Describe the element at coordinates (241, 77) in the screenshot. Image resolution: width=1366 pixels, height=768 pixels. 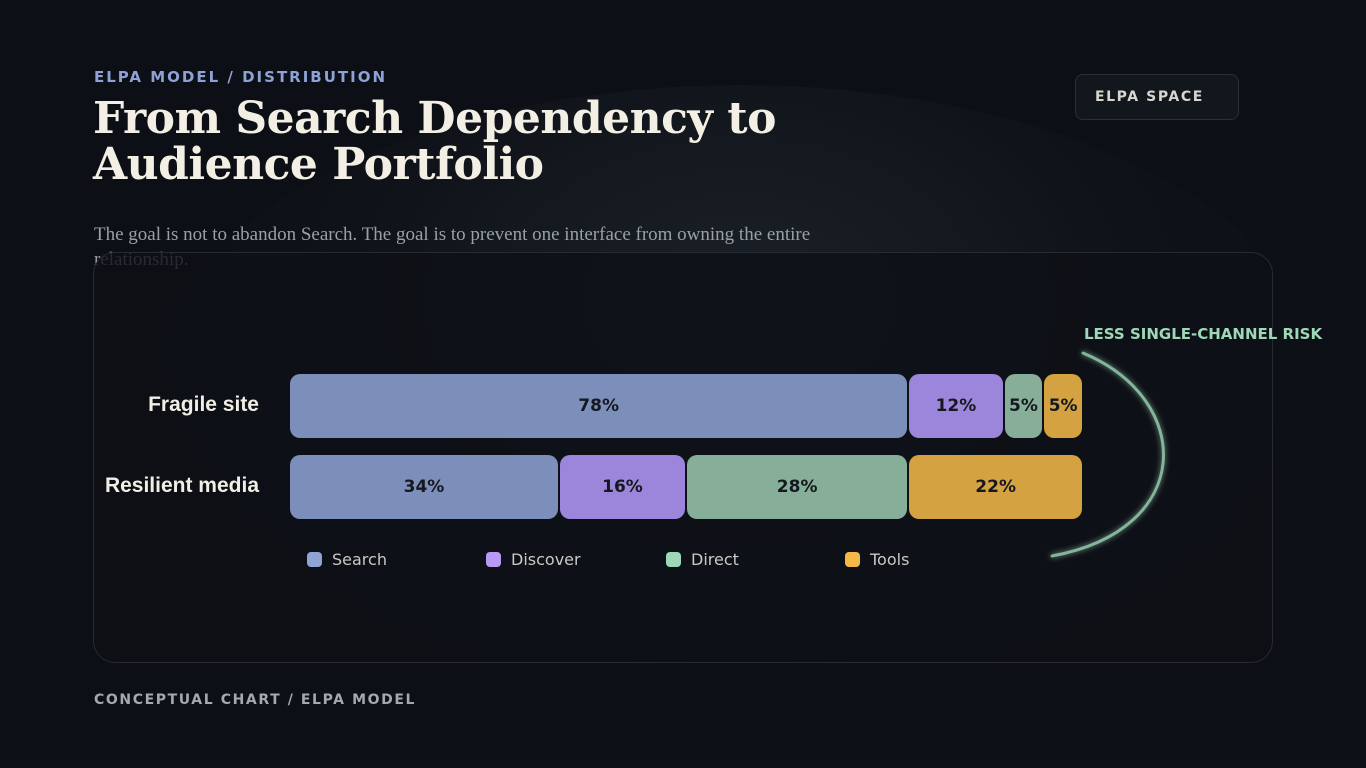
I see `eyebrow-label: ELPA MODEL / DISTRIBUTION` at that location.